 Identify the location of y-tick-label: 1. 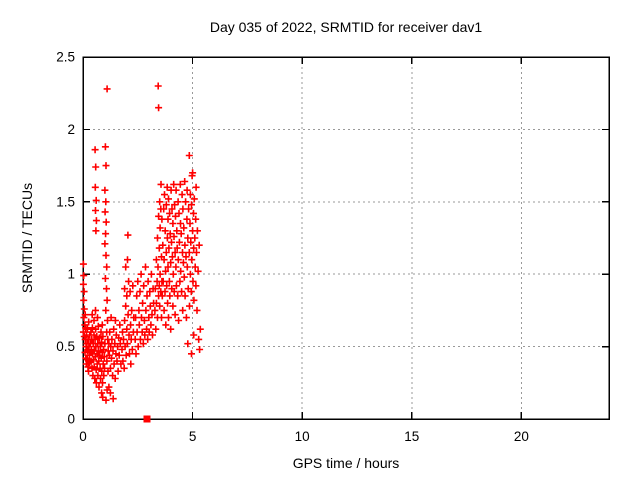
(71, 274).